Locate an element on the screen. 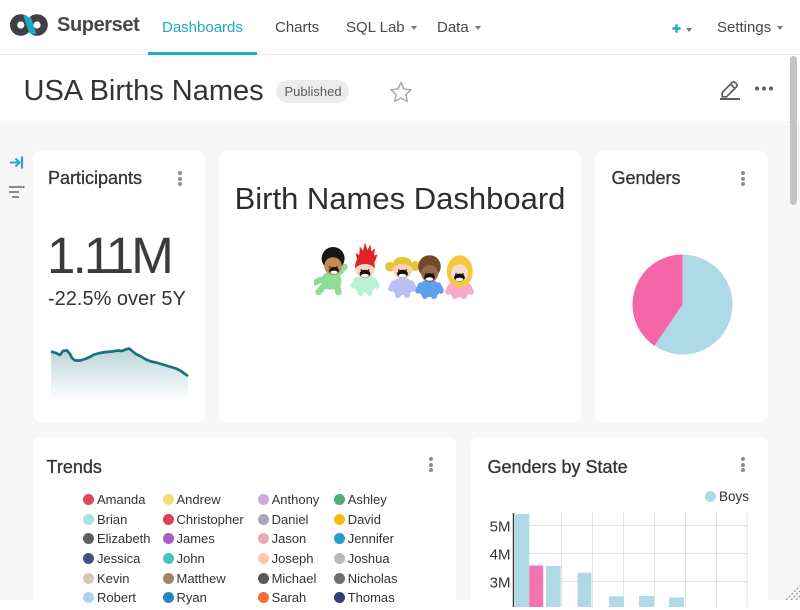 The image size is (800, 610). svg-text: 5M is located at coordinates (500, 527).